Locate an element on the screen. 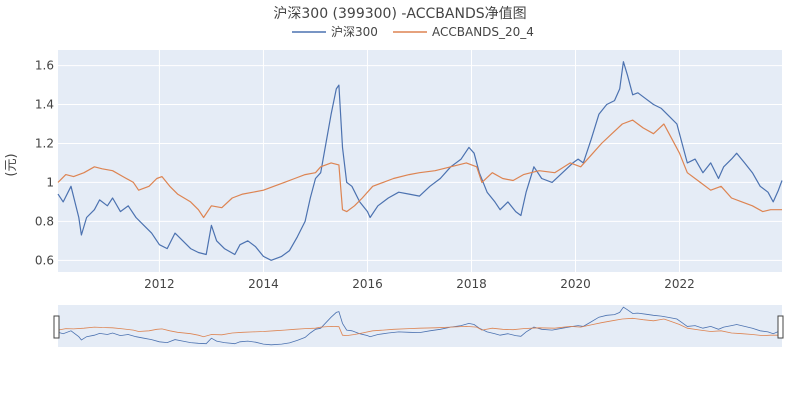 This screenshot has width=800, height=400. chart-title: 沪深300 (399300) -ACCBANDS净值图 is located at coordinates (399, 14).